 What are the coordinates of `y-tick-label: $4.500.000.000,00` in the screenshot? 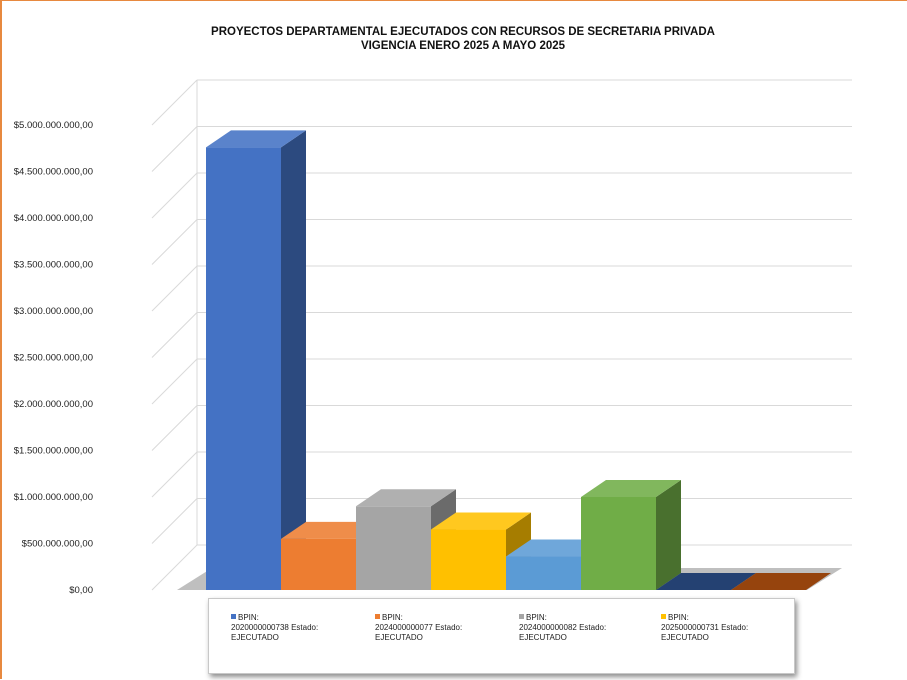 It's located at (53, 172).